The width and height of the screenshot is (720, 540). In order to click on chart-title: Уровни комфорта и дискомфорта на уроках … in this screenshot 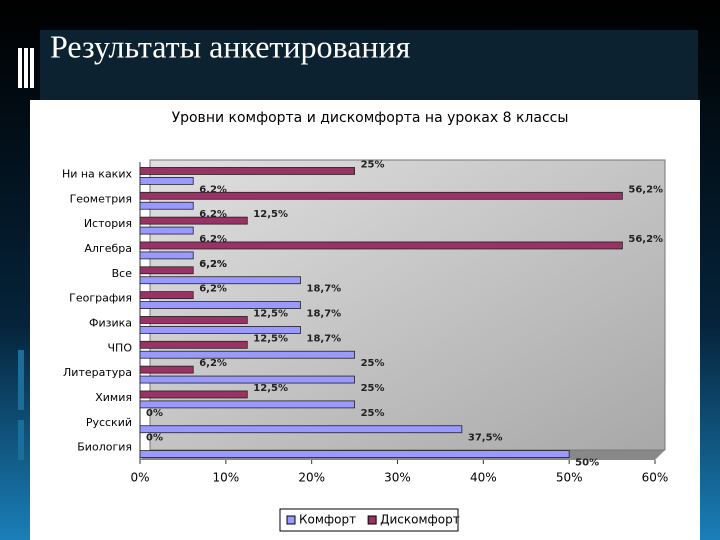, I will do `click(370, 118)`.